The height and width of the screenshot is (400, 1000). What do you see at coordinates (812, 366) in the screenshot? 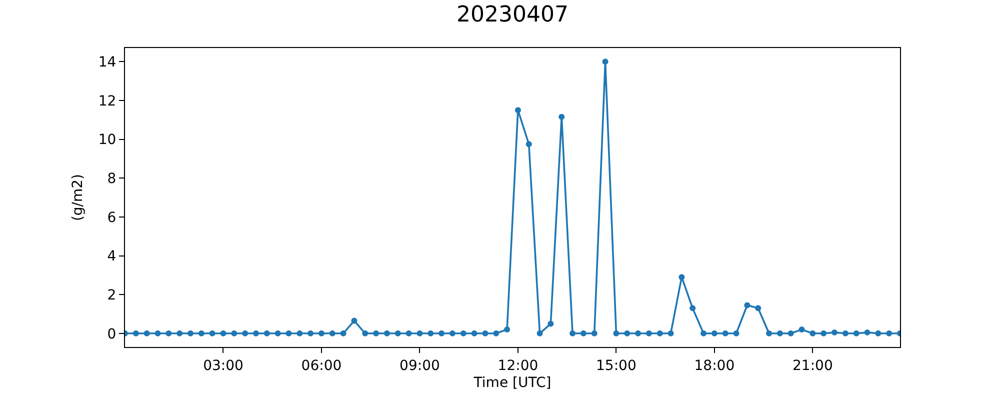
I see `x-tick-label: 21:00` at bounding box center [812, 366].